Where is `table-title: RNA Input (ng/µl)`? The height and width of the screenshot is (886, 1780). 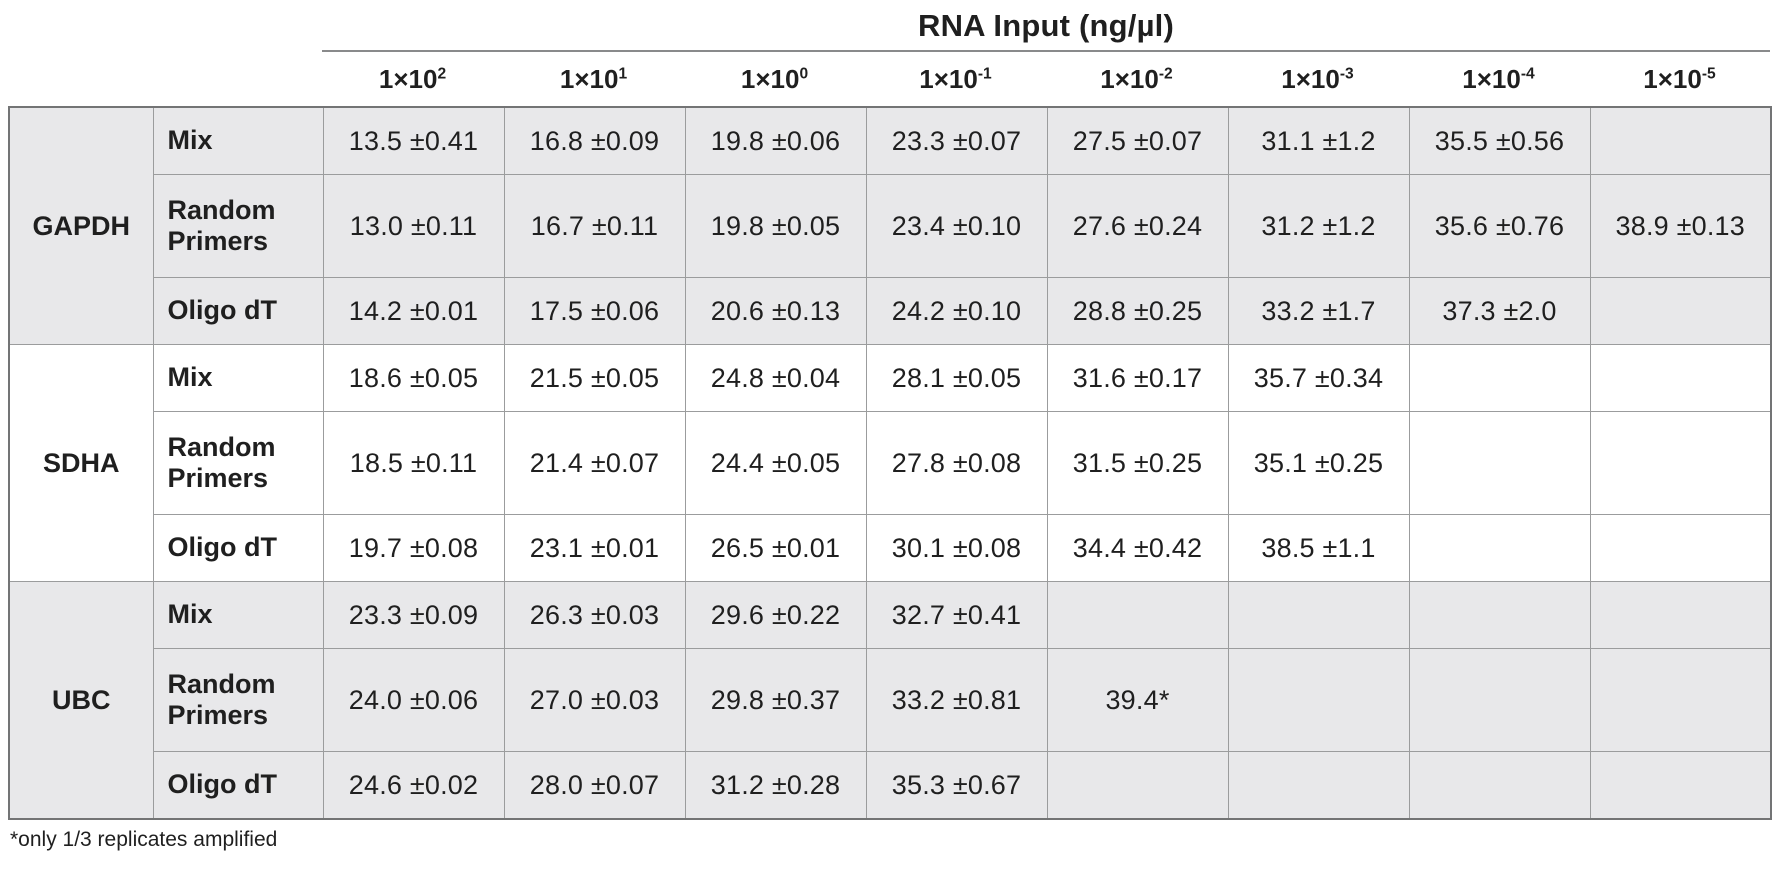 table-title: RNA Input (ng/µl) is located at coordinates (1046, 25).